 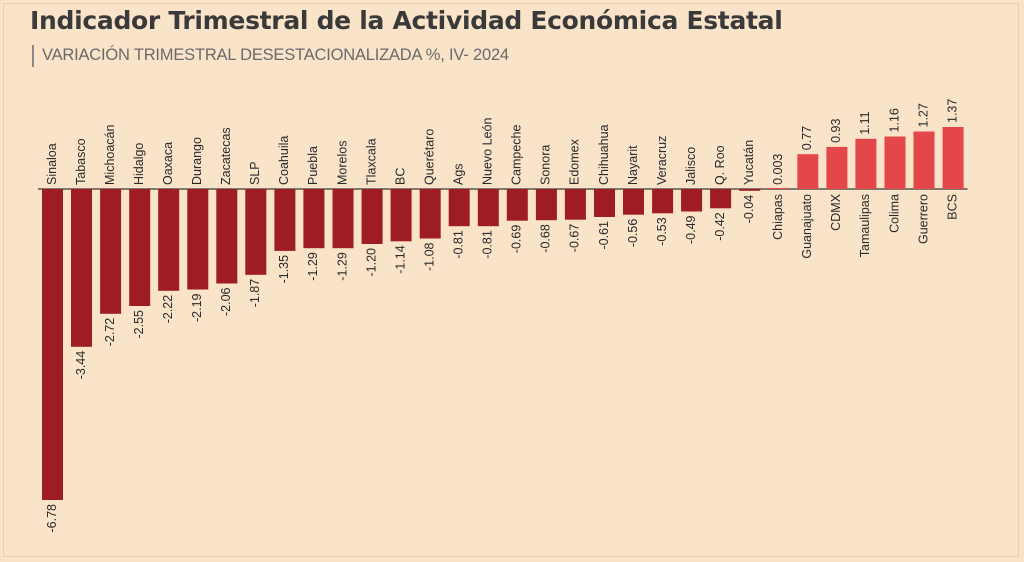 I want to click on value-label: -2.19, so click(x=197, y=307).